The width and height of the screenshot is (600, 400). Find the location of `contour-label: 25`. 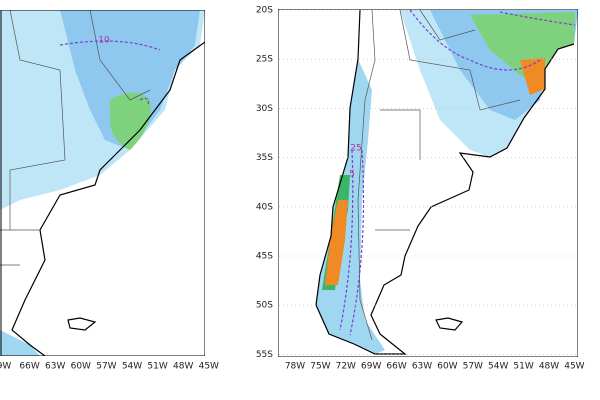

contour-label: 25 is located at coordinates (355, 149).